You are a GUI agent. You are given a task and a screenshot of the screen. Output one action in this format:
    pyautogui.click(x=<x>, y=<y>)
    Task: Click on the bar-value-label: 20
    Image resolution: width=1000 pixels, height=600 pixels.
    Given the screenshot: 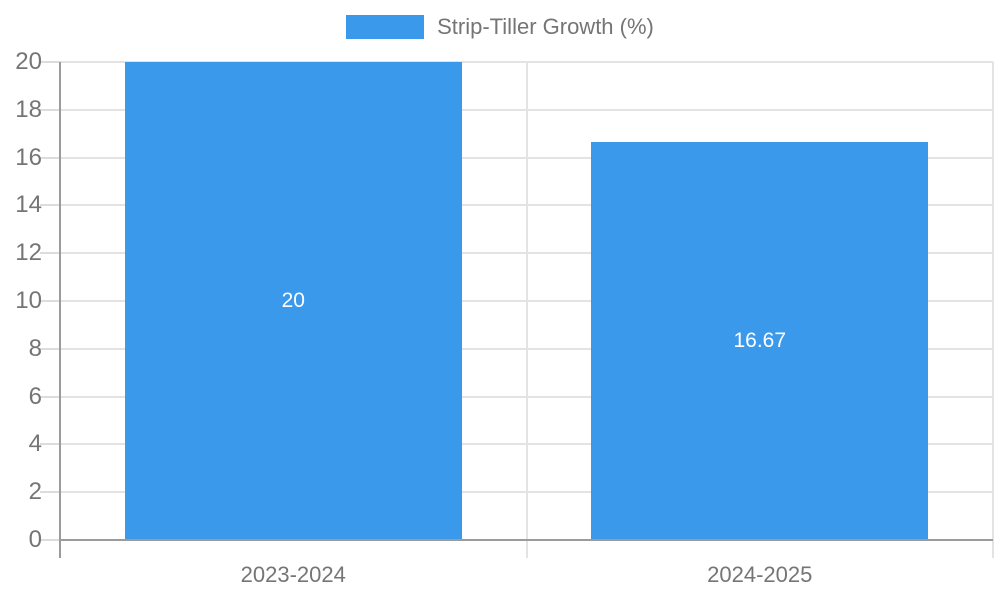 What is the action you would take?
    pyautogui.click(x=293, y=300)
    